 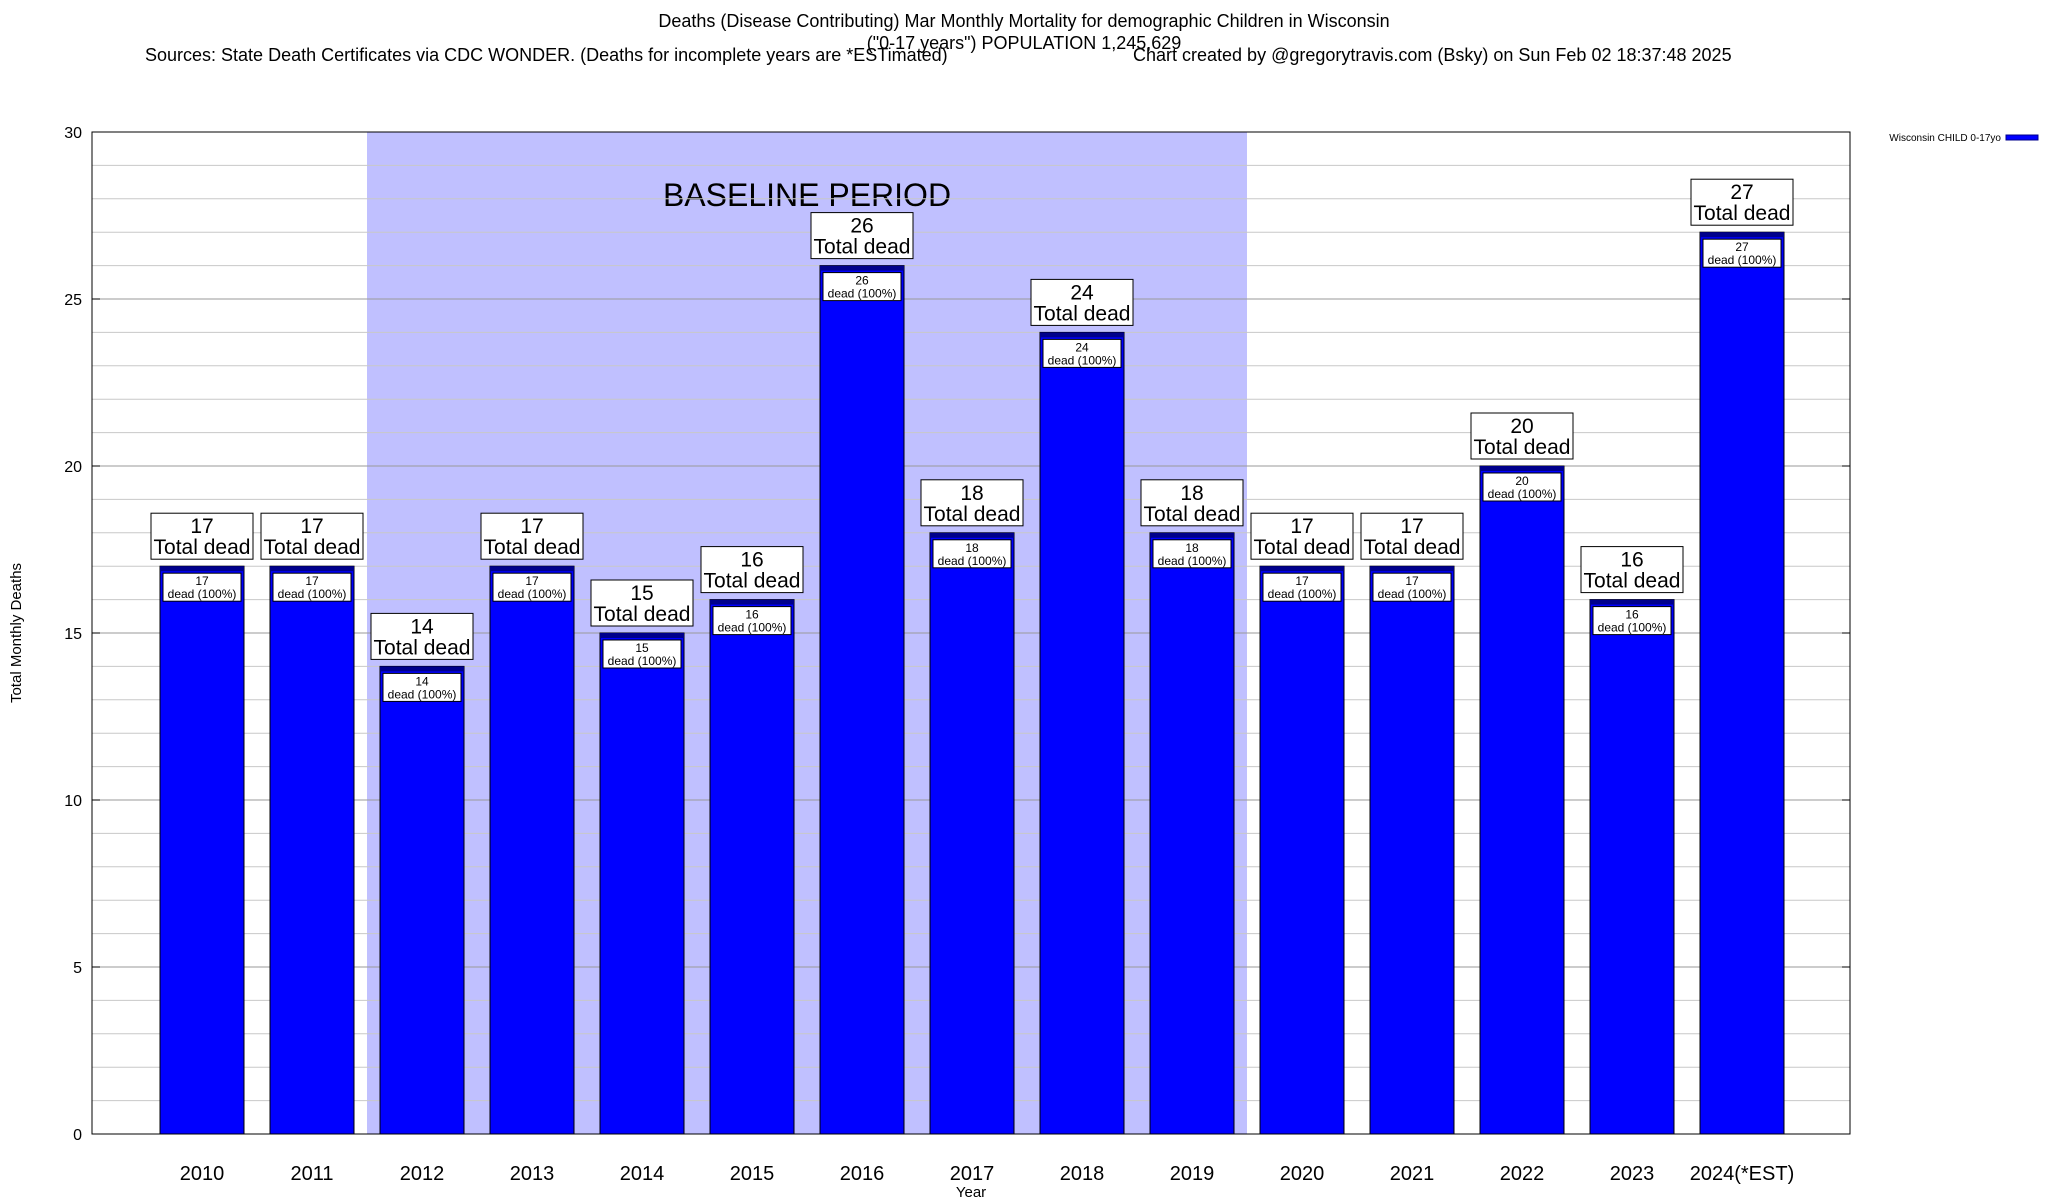 What do you see at coordinates (1412, 1174) in the screenshot?
I see `x-tick-label: 2021` at bounding box center [1412, 1174].